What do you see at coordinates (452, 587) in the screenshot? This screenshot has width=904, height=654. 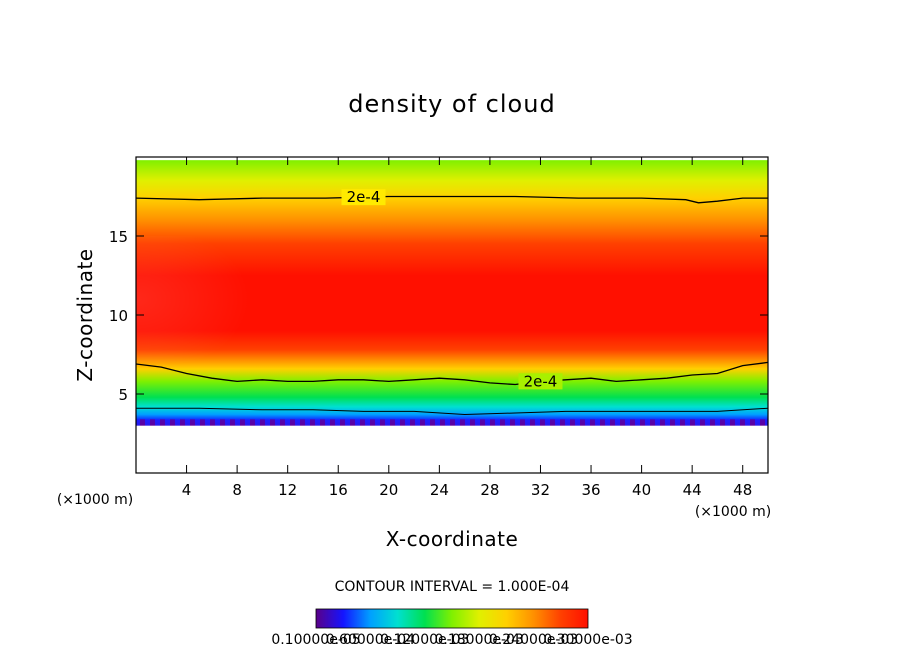 I see `contour-interval-label: CONTOUR INTERVAL = 1.000E-04` at bounding box center [452, 587].